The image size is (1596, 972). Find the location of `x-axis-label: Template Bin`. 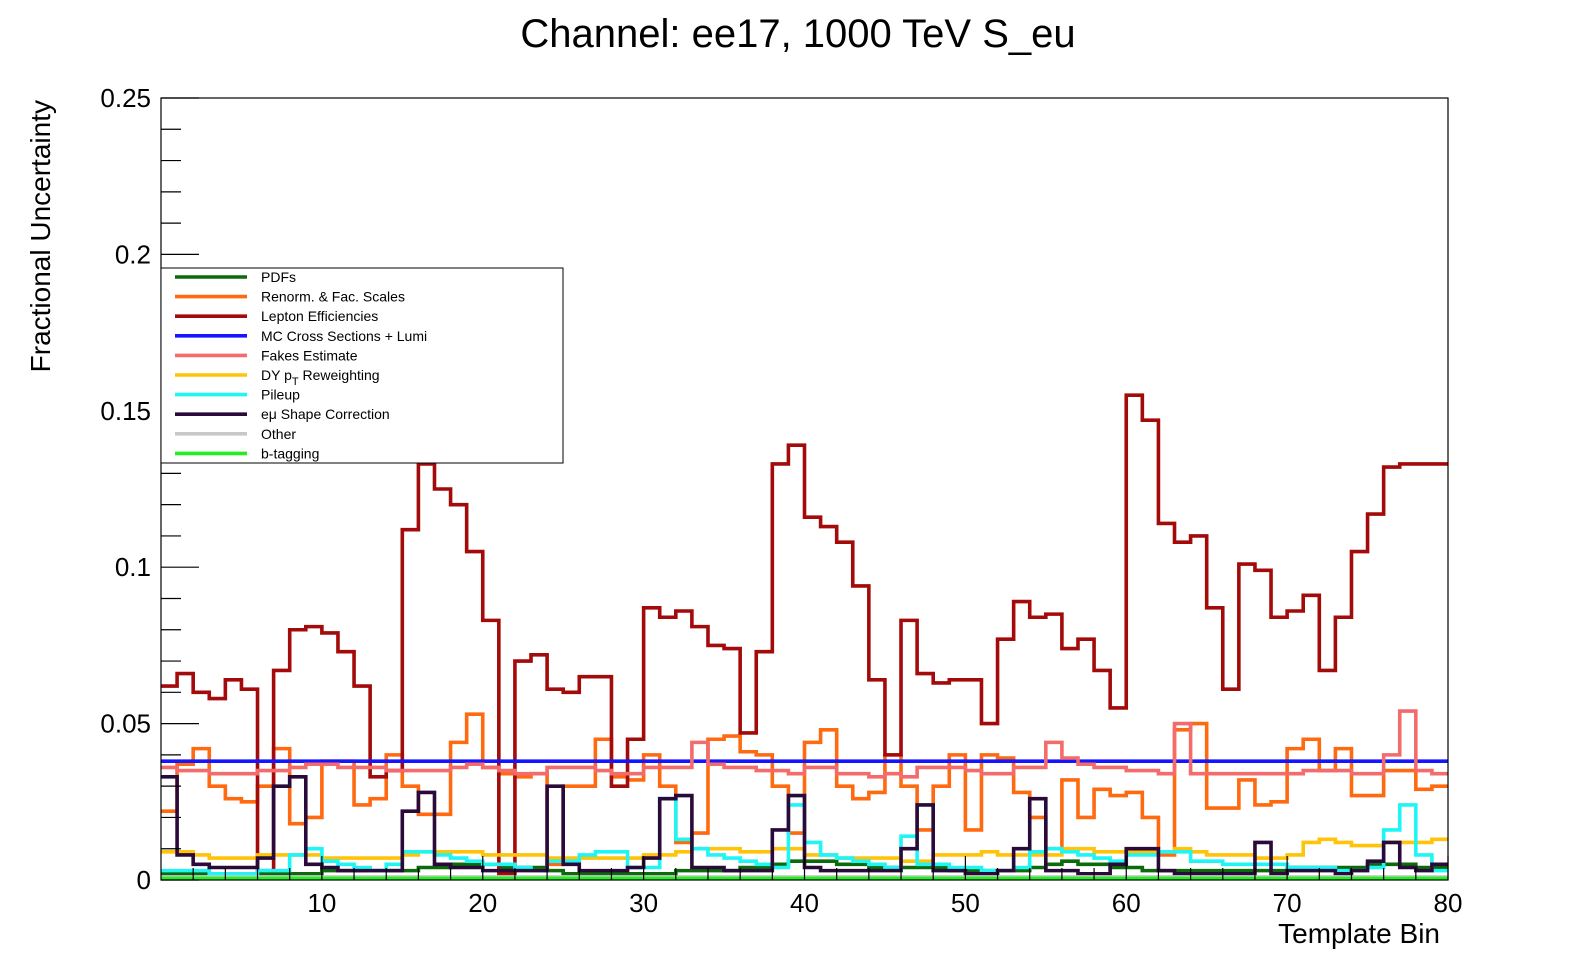

x-axis-label: Template Bin is located at coordinates (1359, 933).